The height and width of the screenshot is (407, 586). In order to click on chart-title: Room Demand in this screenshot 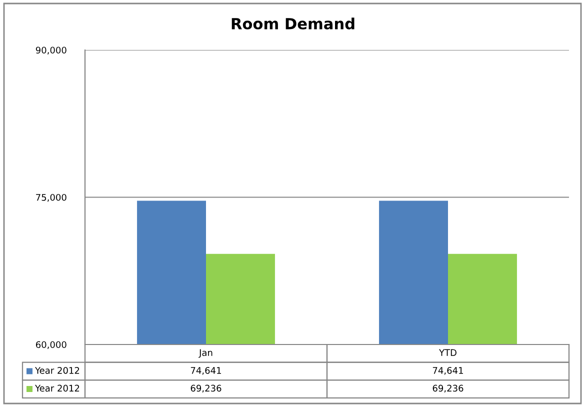, I will do `click(293, 24)`.